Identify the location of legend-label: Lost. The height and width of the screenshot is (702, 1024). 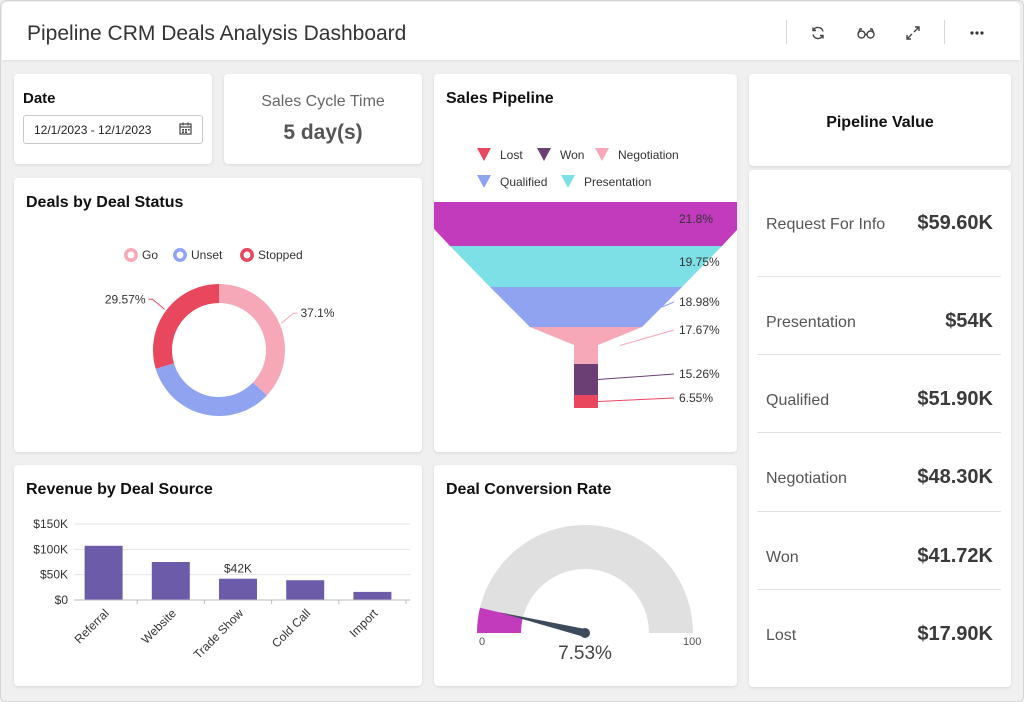
(511, 155).